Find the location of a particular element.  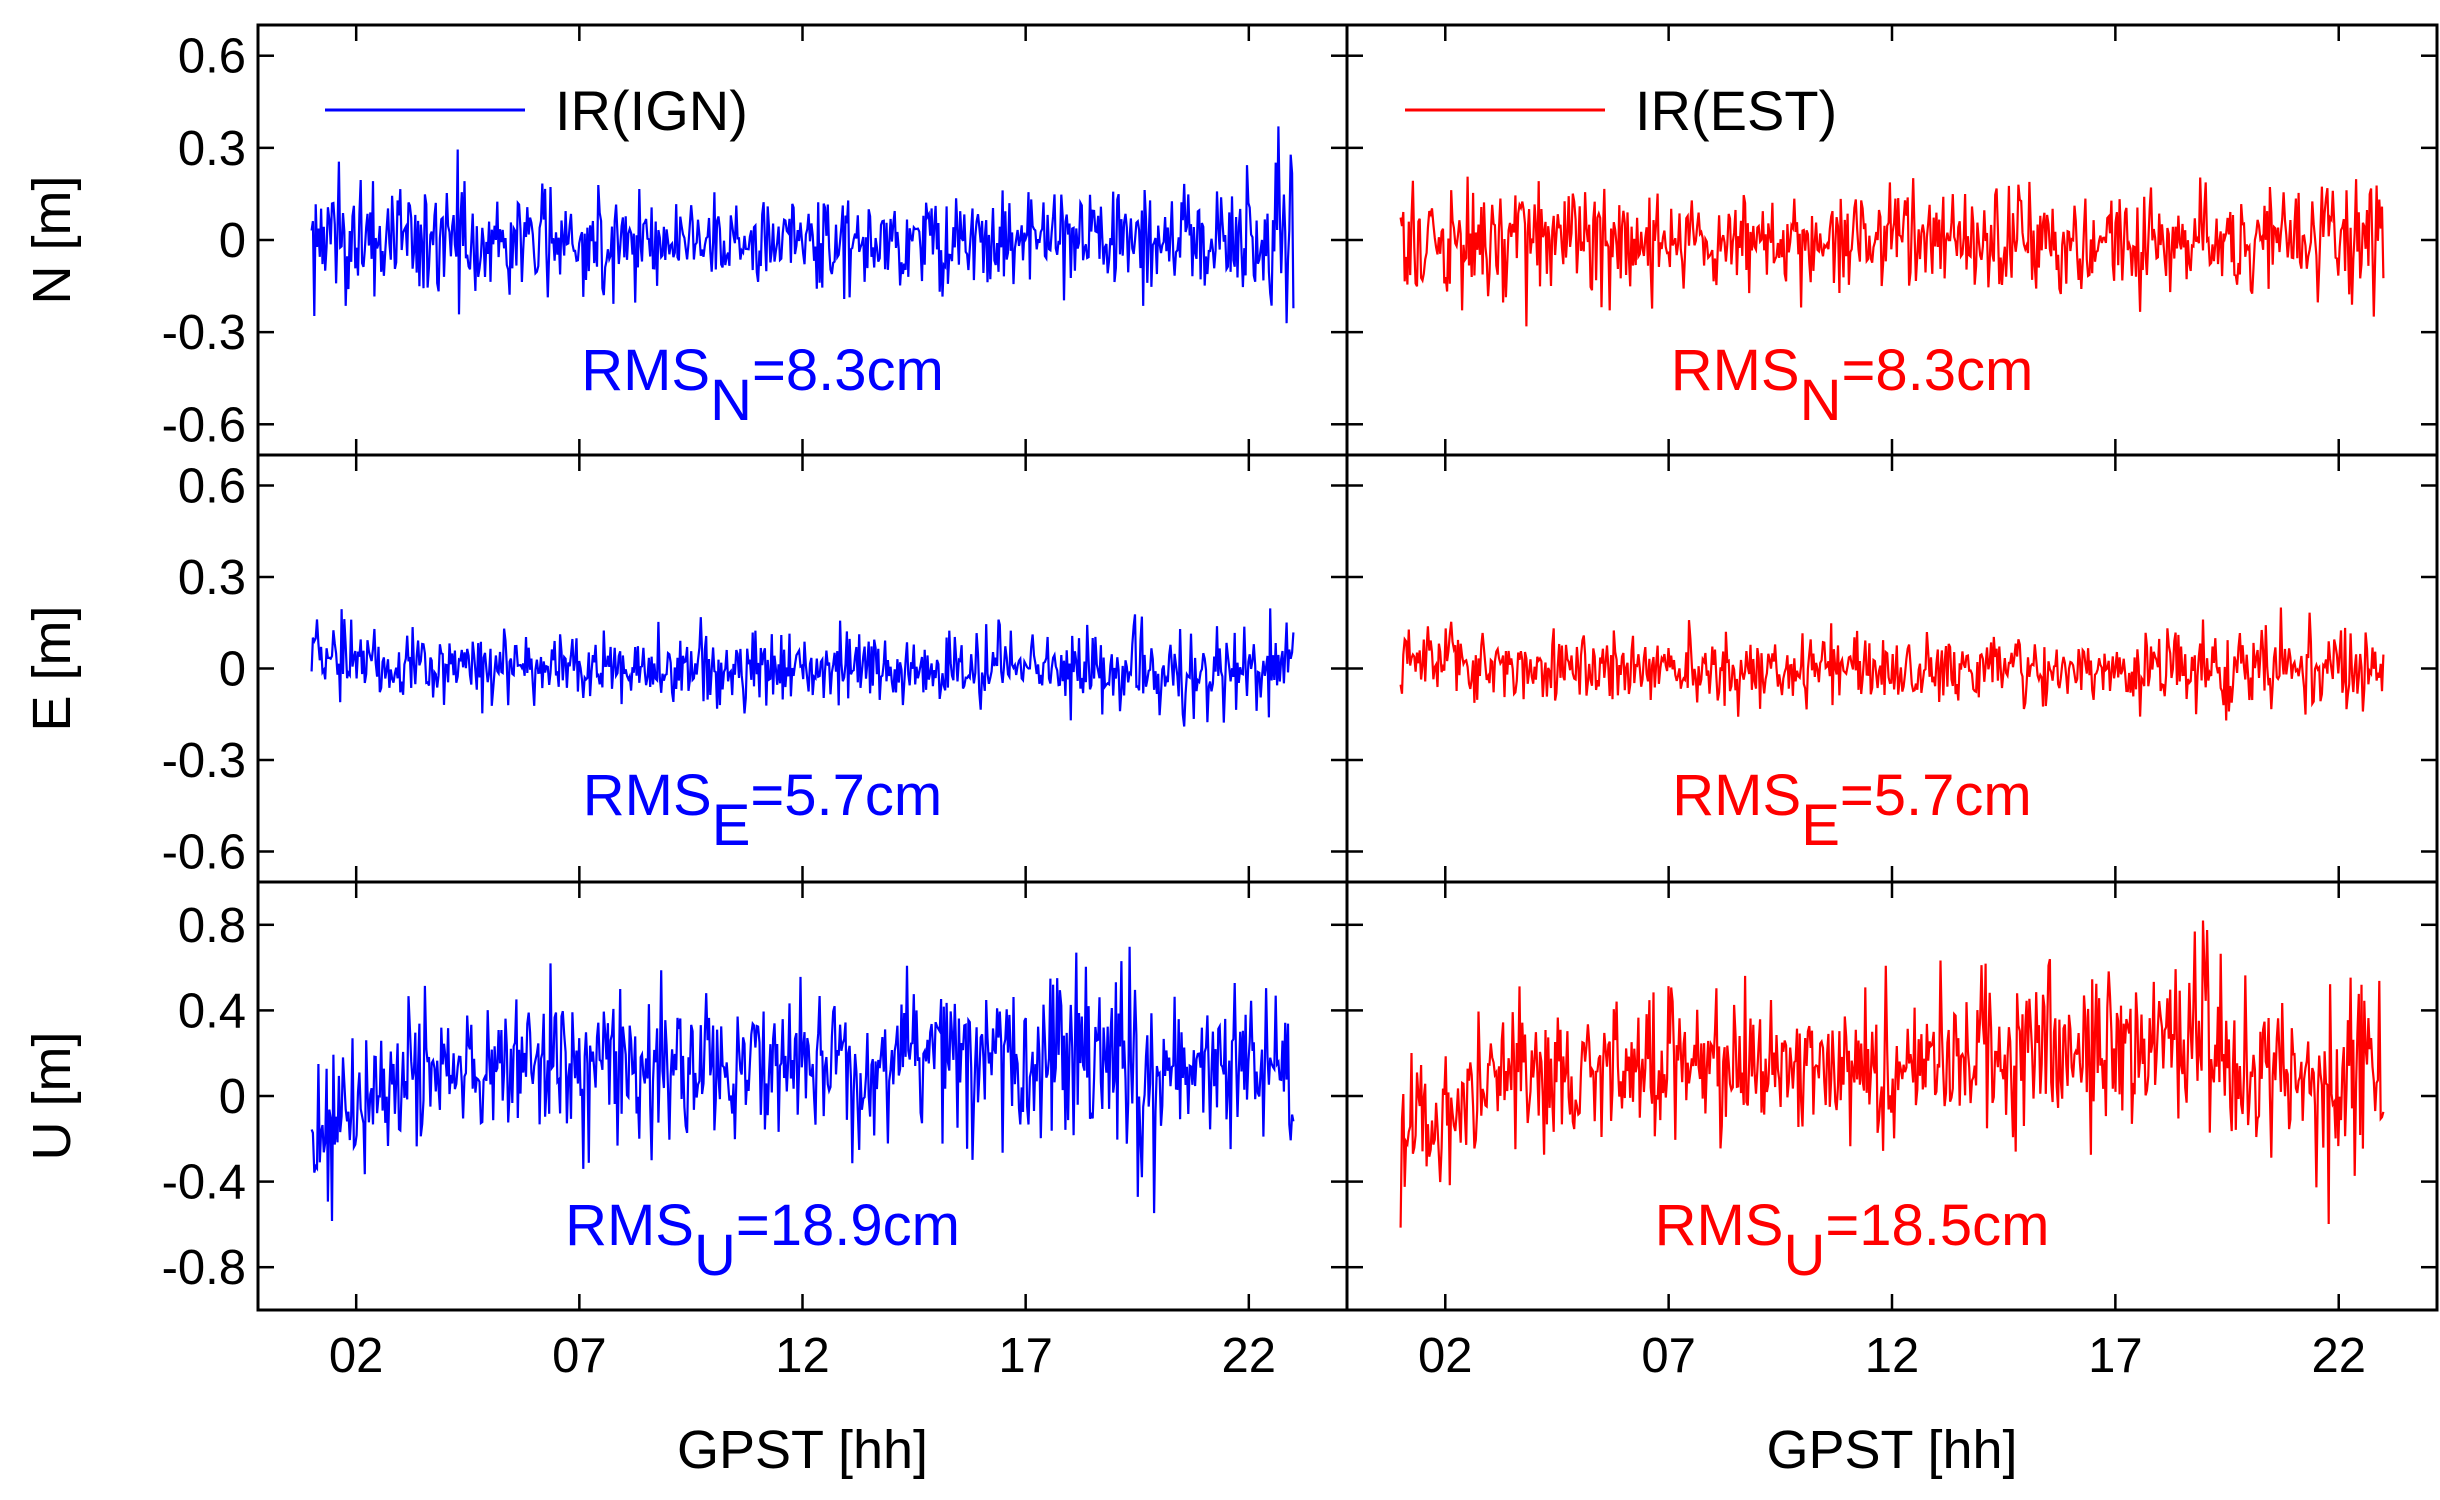

rms-label-n-2: RMSN=8.3cm is located at coordinates (1852, 385).